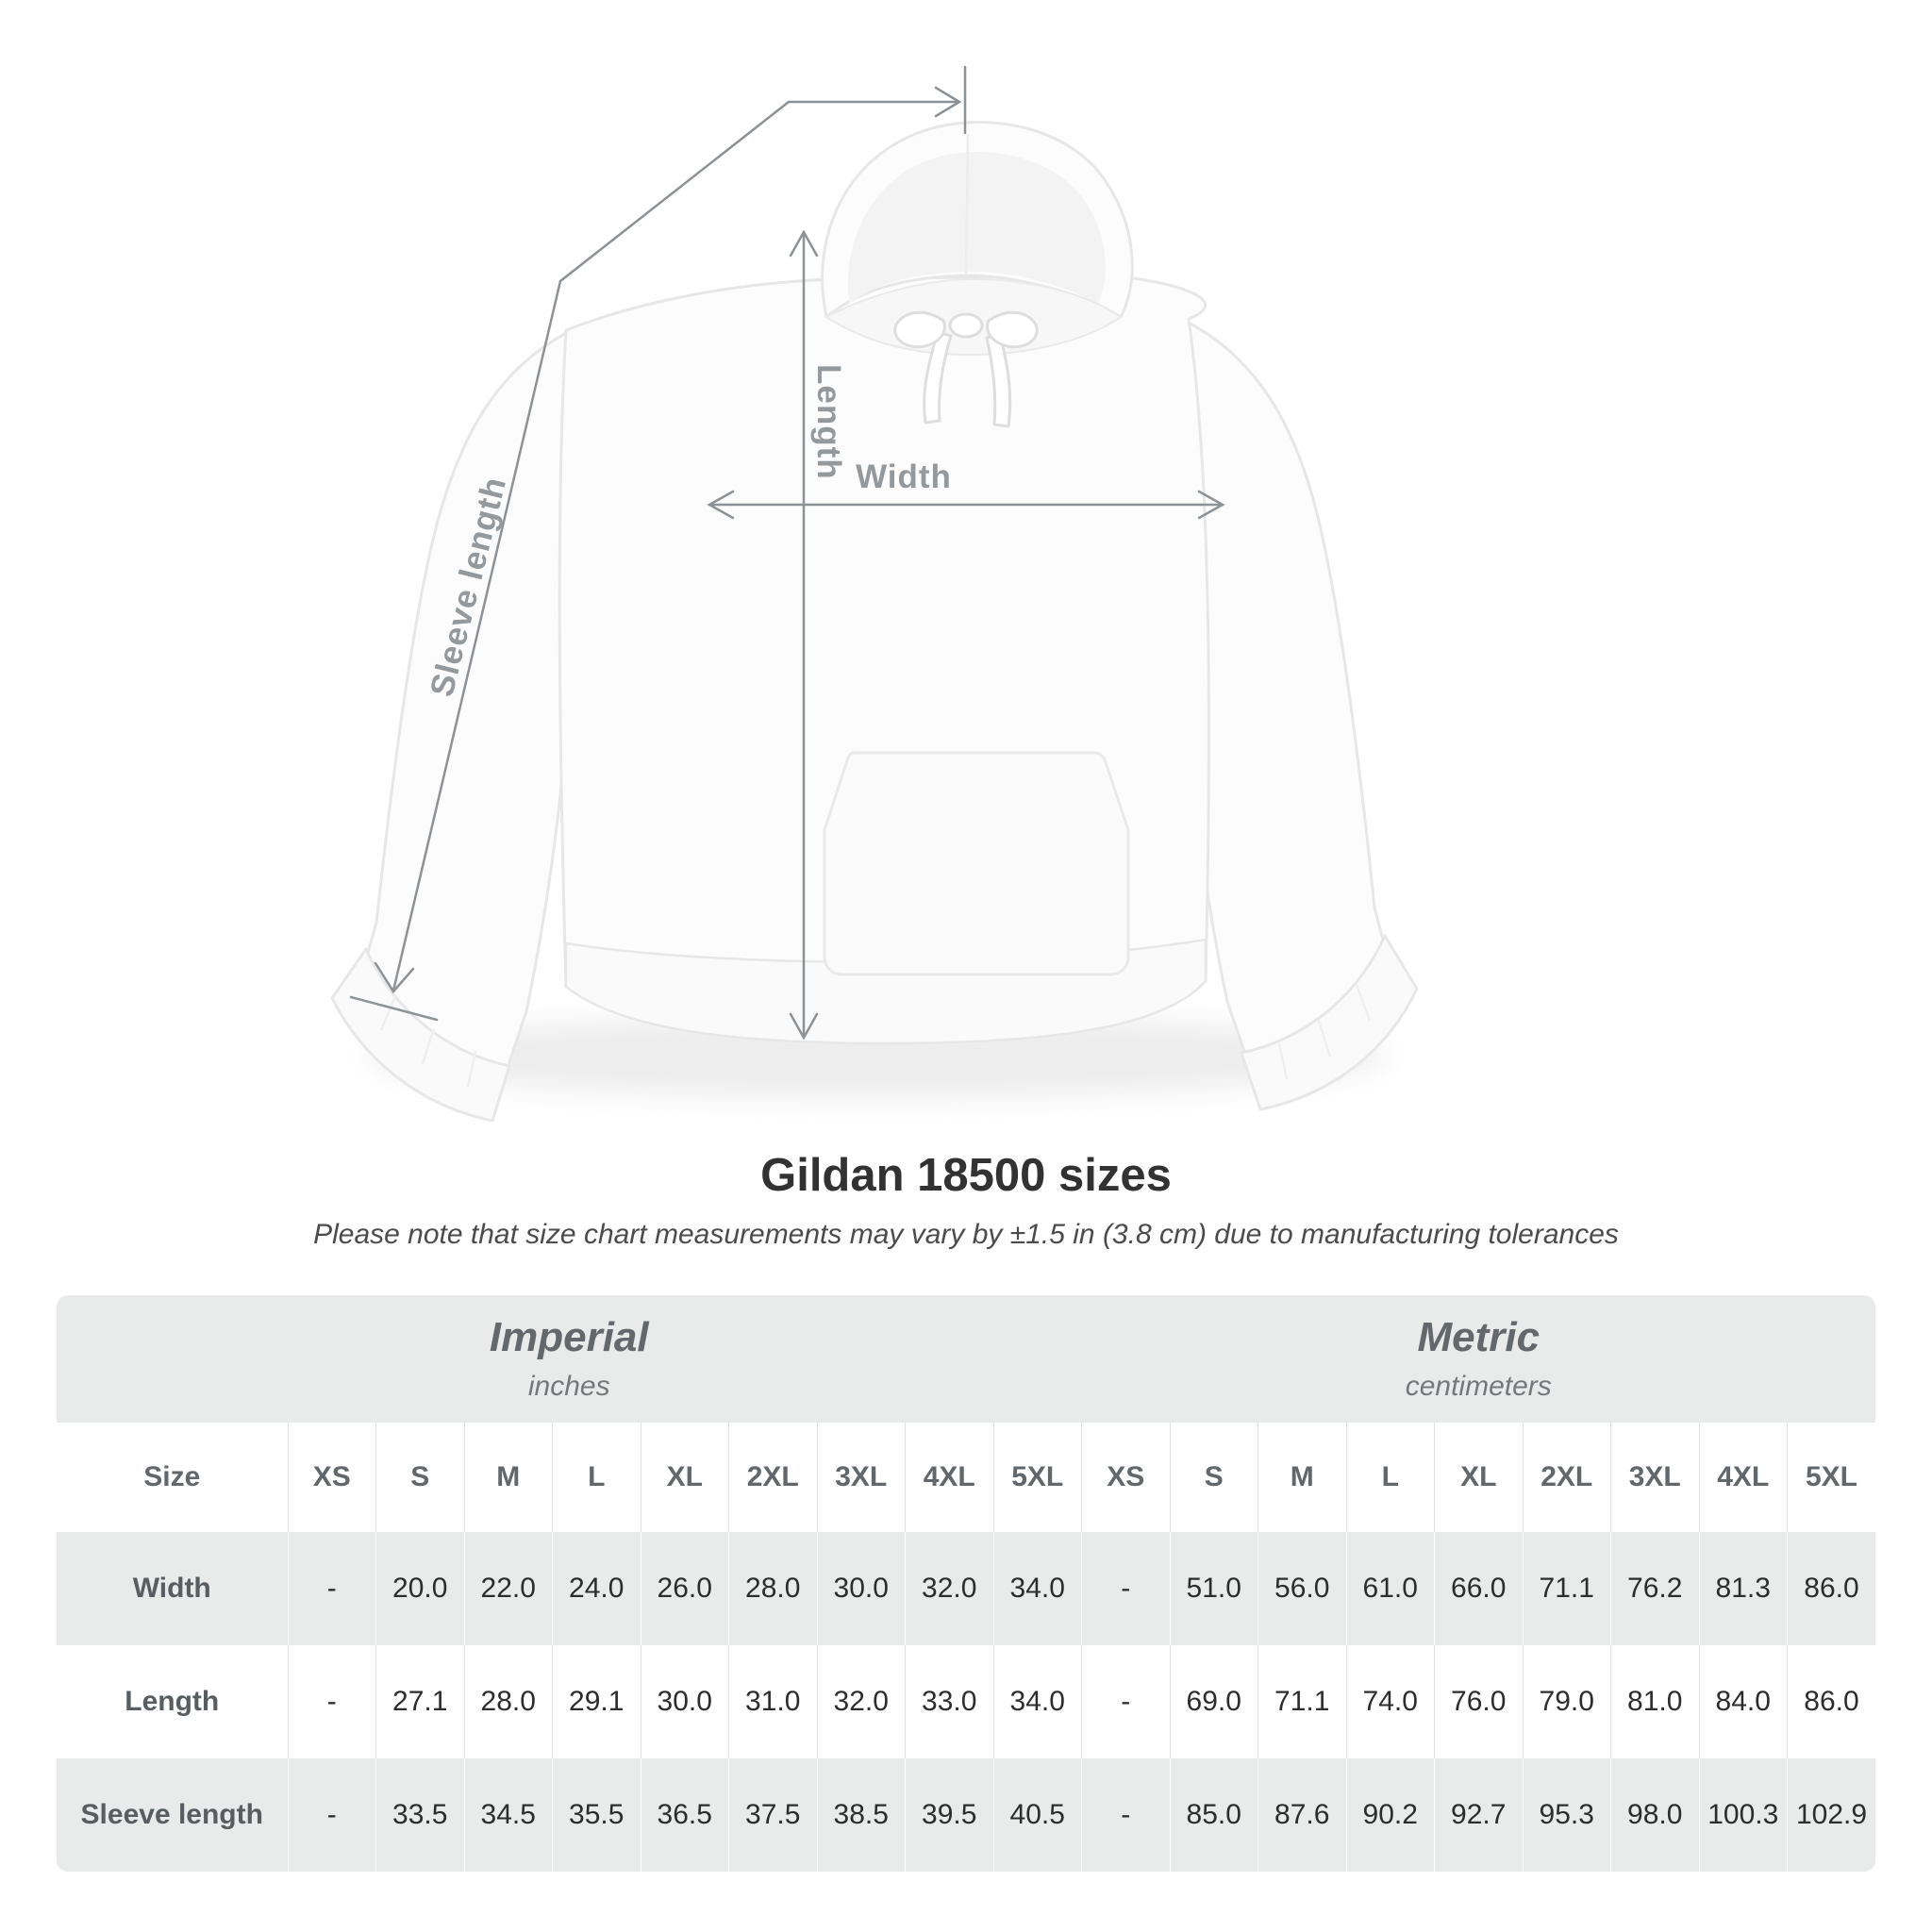  I want to click on measurement-value-cell: 86.0, so click(1831, 1701).